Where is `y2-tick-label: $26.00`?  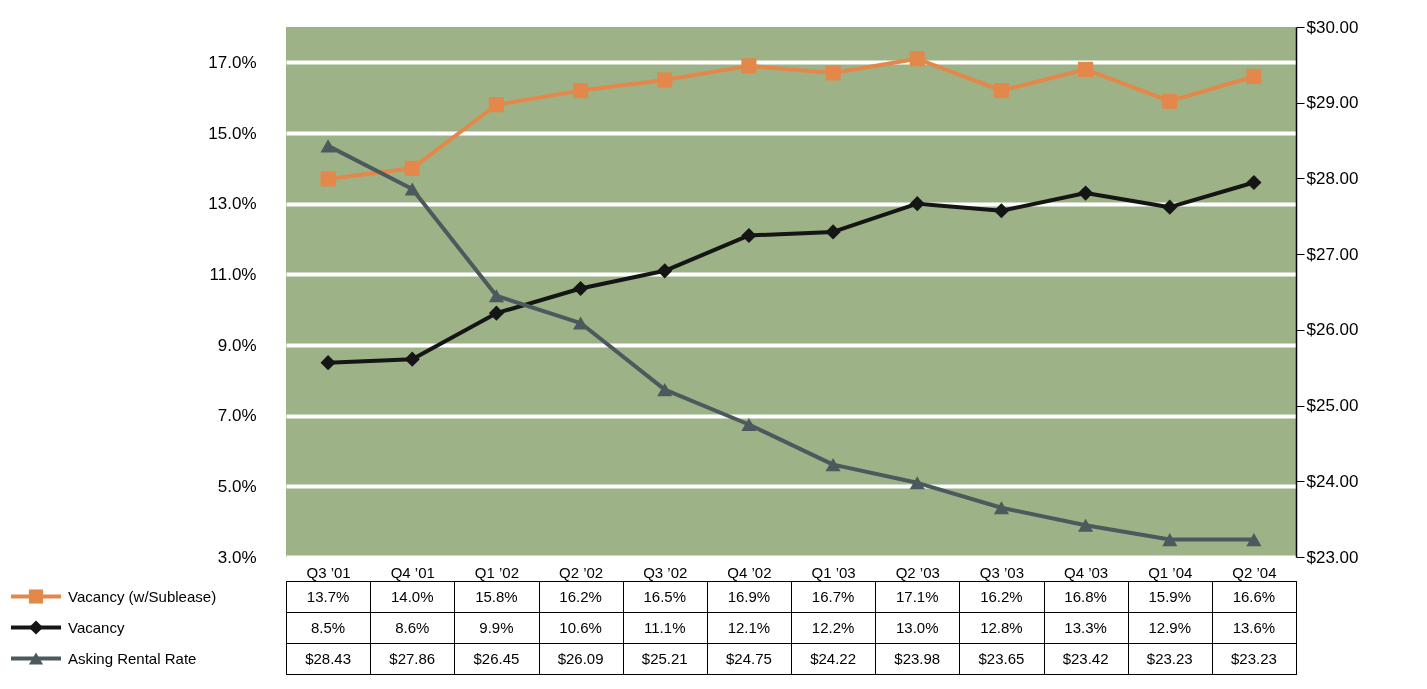
y2-tick-label: $26.00 is located at coordinates (1332, 330).